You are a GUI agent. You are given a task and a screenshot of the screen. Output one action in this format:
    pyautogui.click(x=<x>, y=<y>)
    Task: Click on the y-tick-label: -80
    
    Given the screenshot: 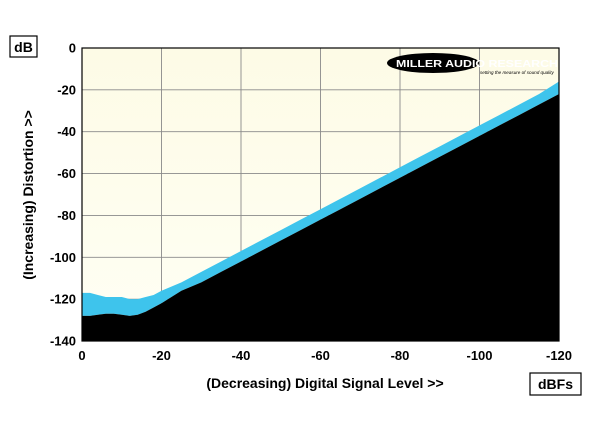 What is the action you would take?
    pyautogui.click(x=66, y=215)
    